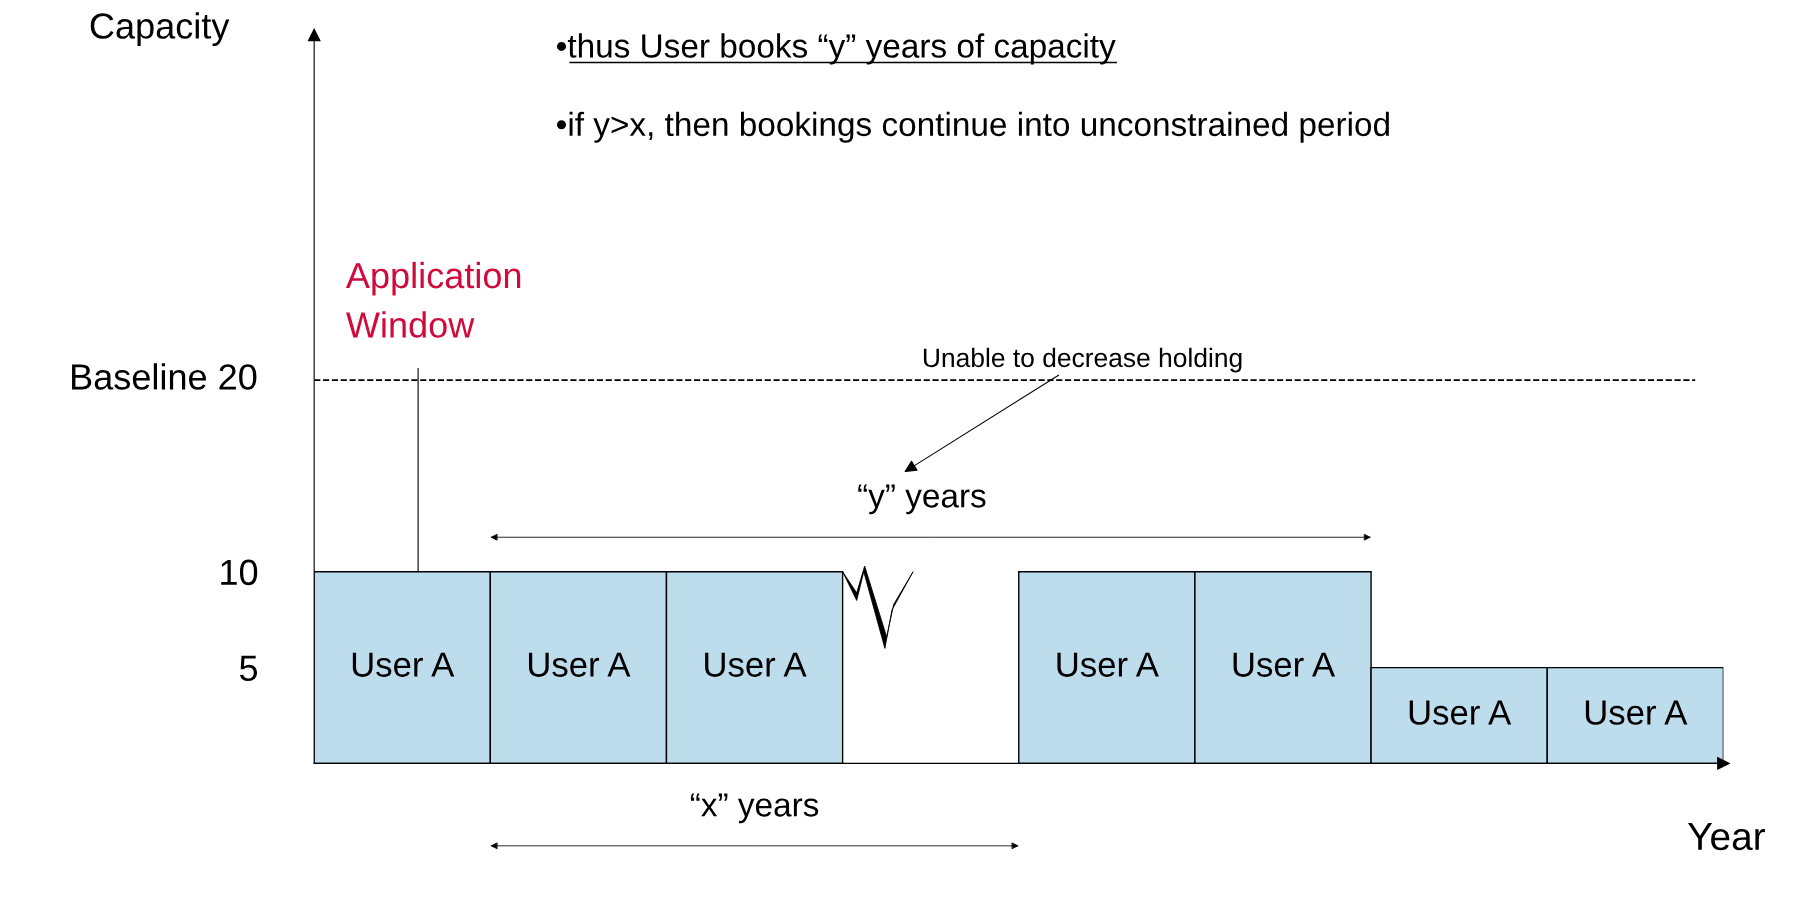 The height and width of the screenshot is (922, 1816). I want to click on y-tick-label: 5, so click(248, 668).